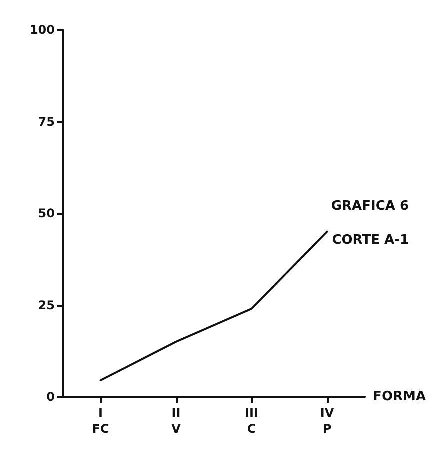  What do you see at coordinates (327, 421) in the screenshot?
I see `x-tick-label: IV P` at bounding box center [327, 421].